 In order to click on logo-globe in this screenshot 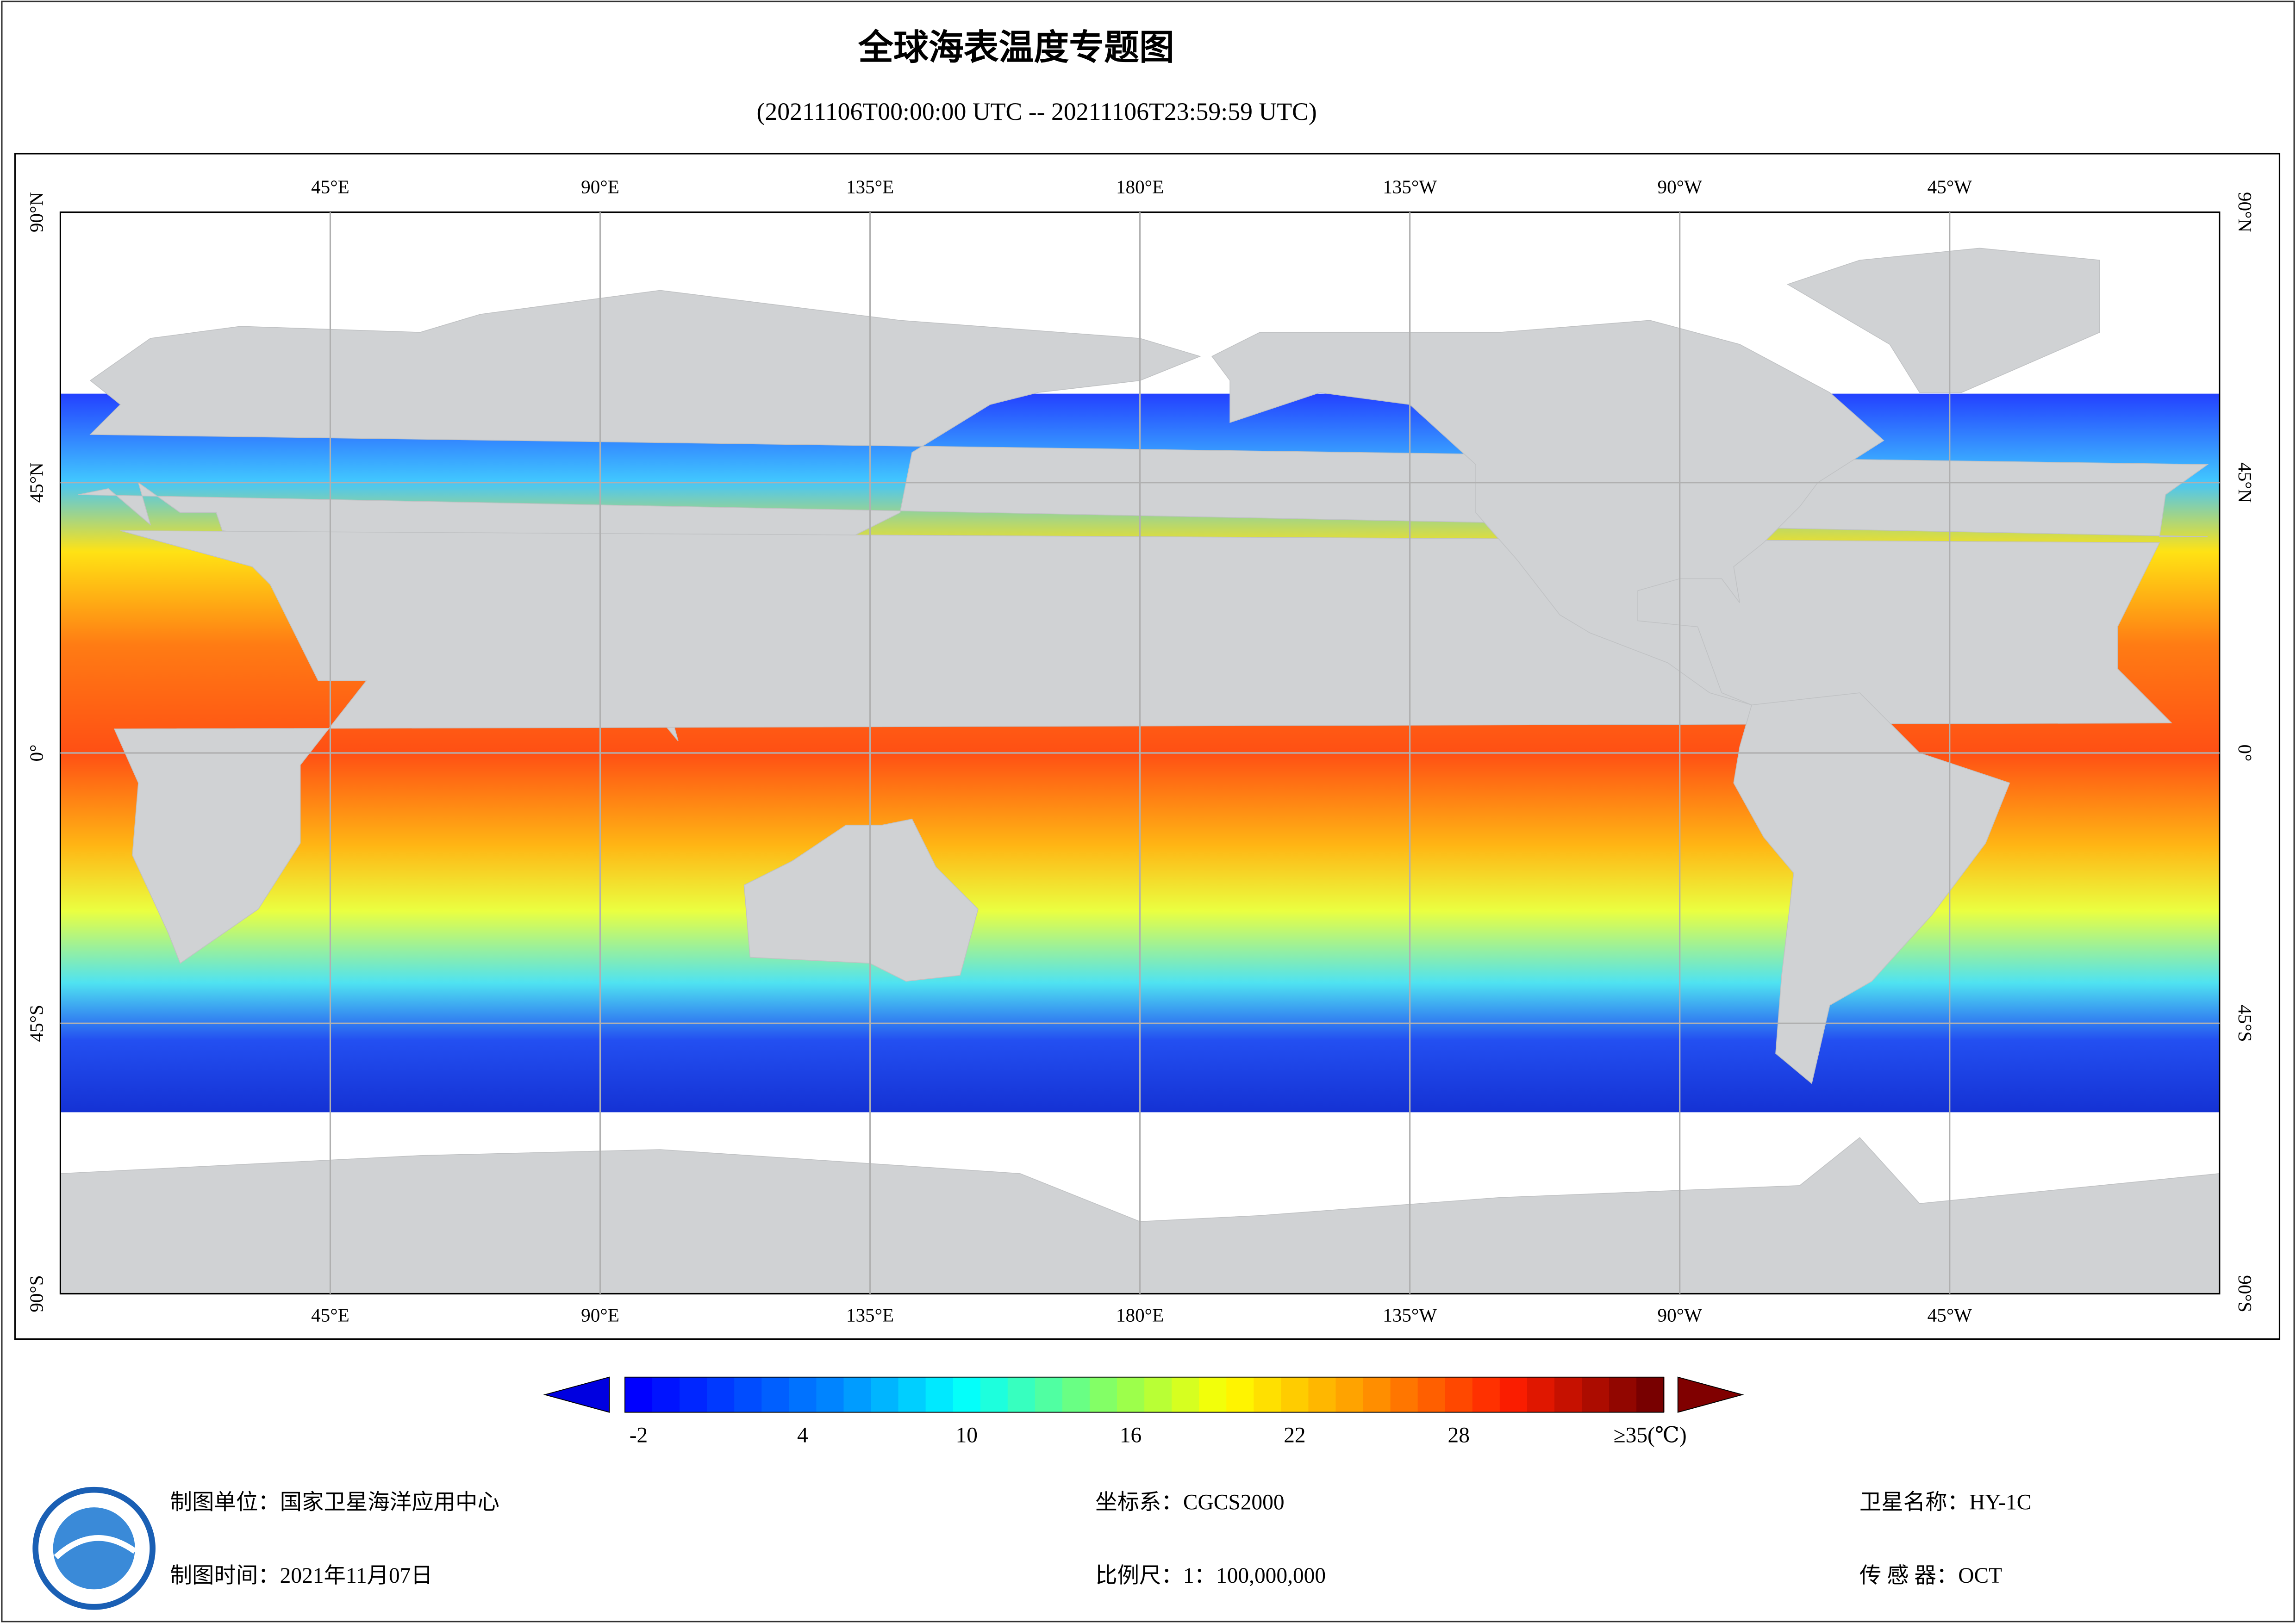, I will do `click(94, 1548)`.